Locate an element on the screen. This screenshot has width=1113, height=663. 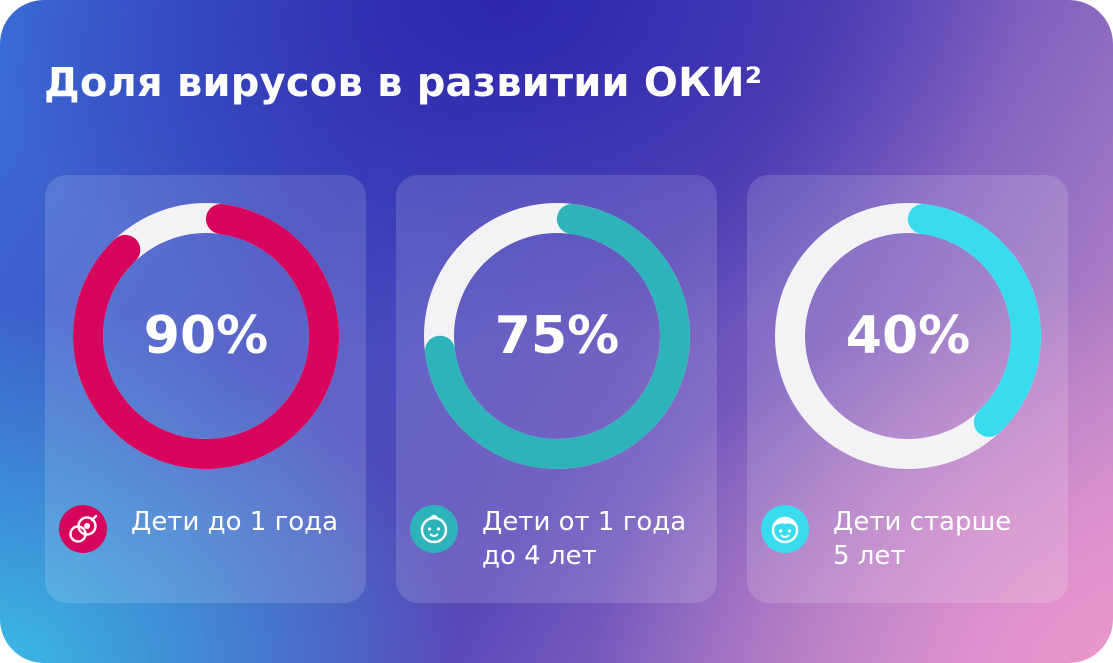
legend-label-line: 5 лет is located at coordinates (869, 556).